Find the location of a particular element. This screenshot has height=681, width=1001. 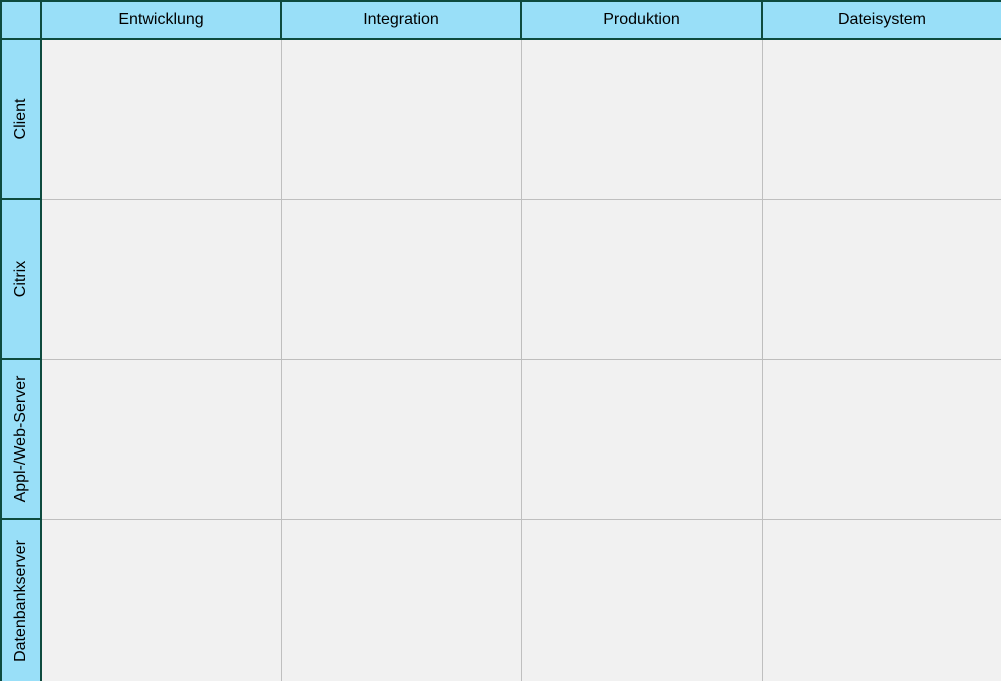

lane-cell-citrix-produktion is located at coordinates (641, 279).